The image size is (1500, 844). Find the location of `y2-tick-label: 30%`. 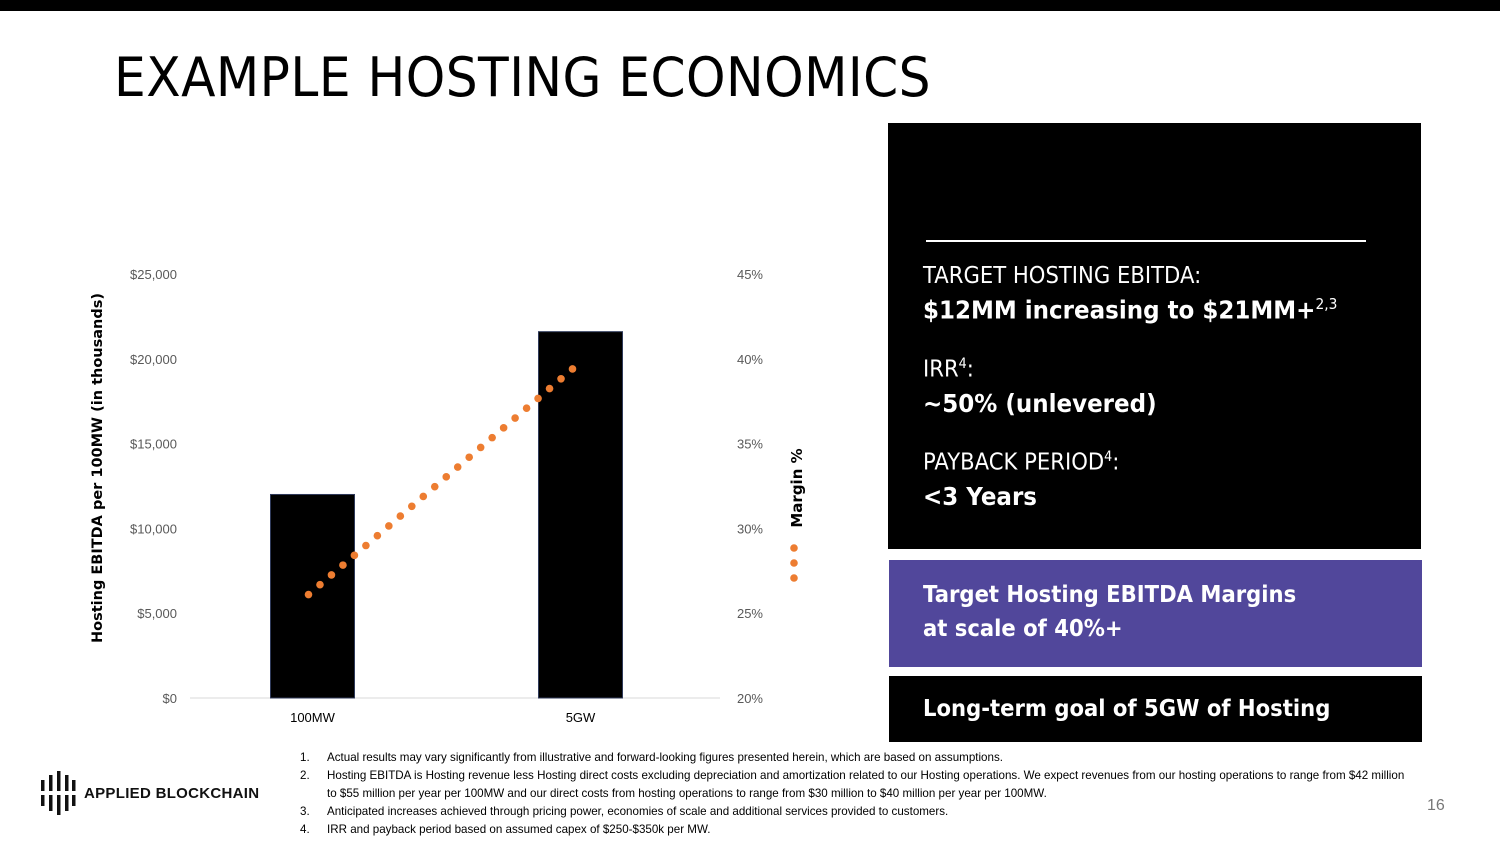

y2-tick-label: 30% is located at coordinates (750, 528).